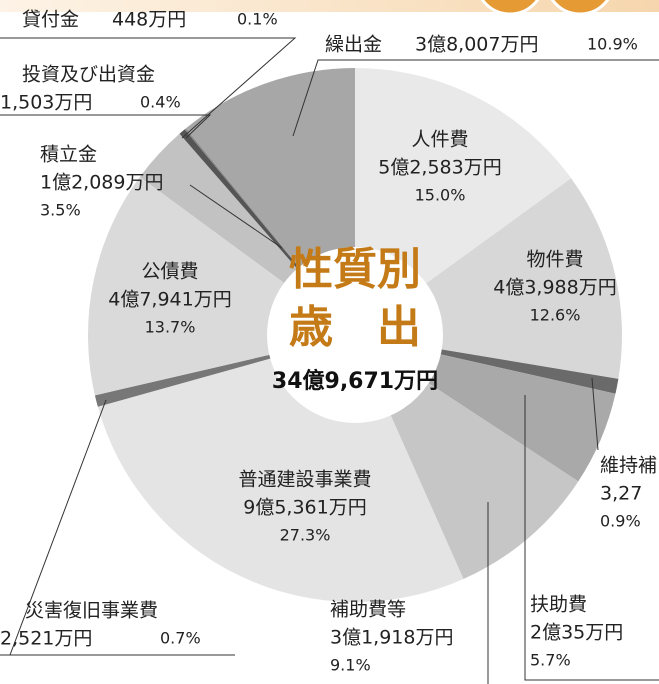 This screenshot has height=684, width=659. I want to click on value-label: 12.6%, so click(555, 315).